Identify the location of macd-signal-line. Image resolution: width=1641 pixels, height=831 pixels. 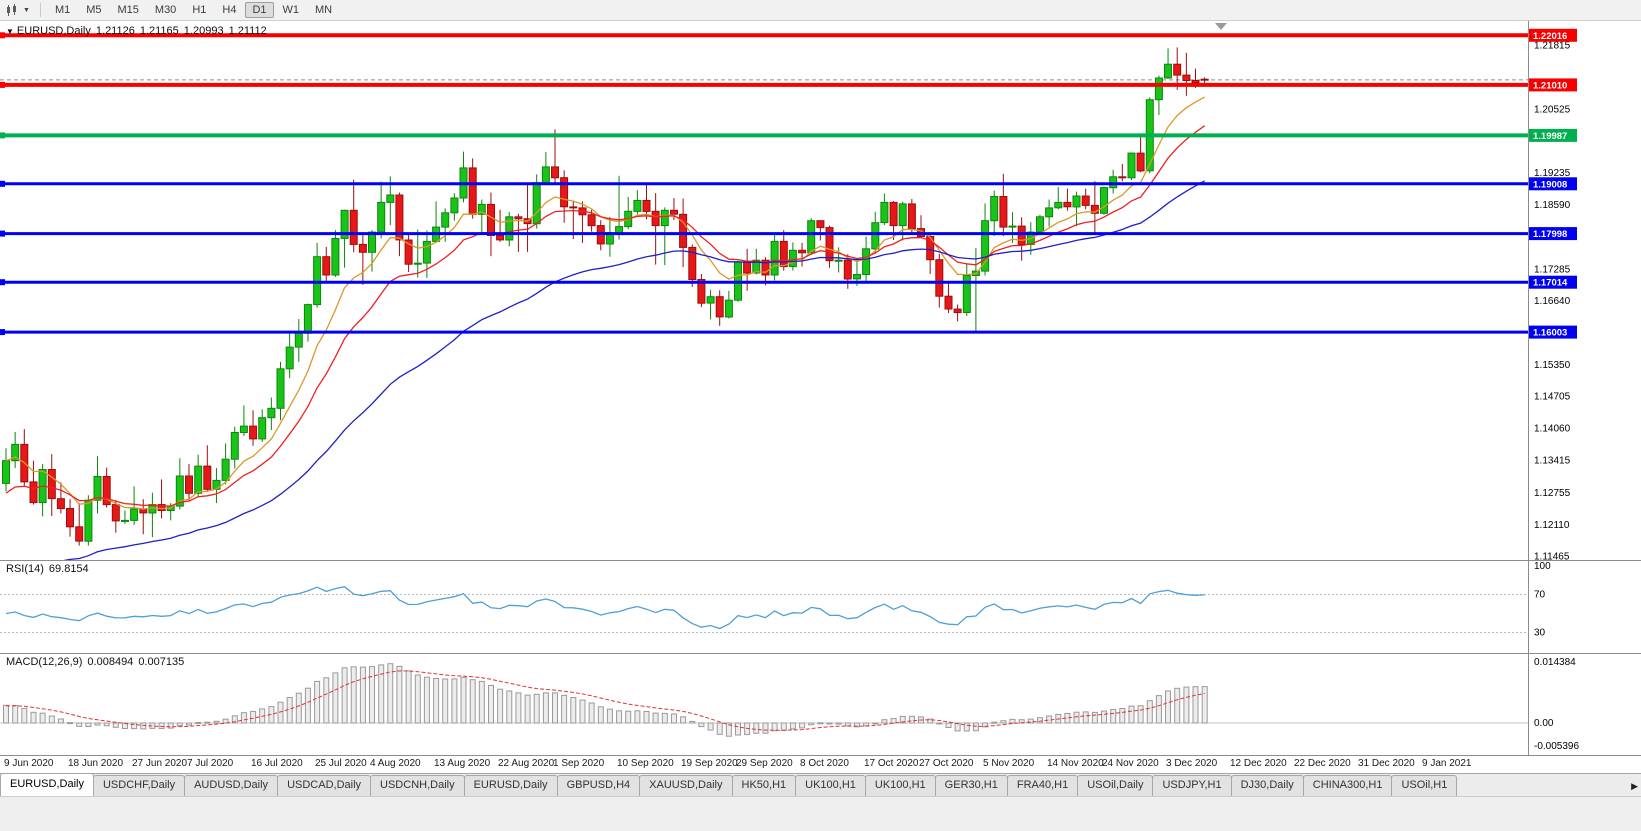
(605, 700).